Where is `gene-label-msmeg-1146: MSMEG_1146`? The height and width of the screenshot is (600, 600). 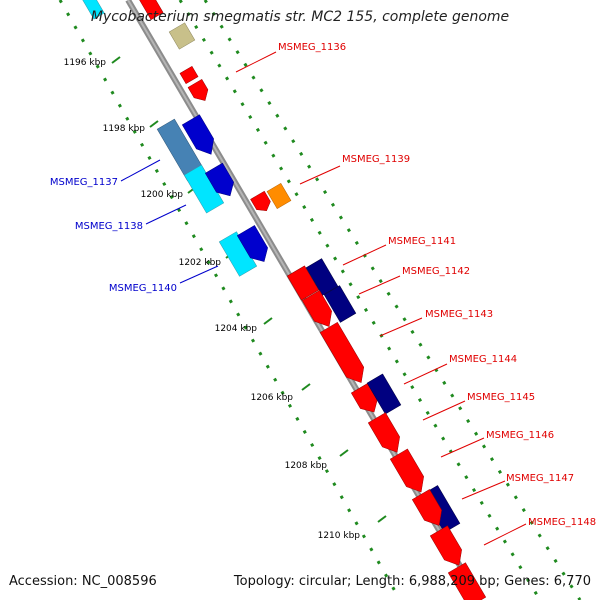
gene-label-msmeg-1146: MSMEG_1146 is located at coordinates (520, 435).